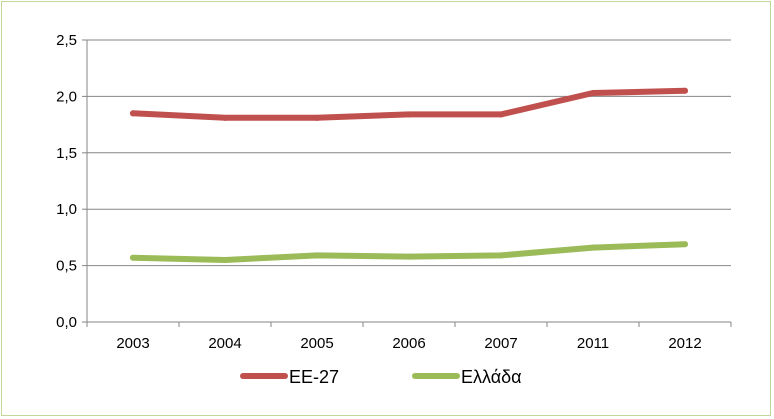  What do you see at coordinates (66, 322) in the screenshot?
I see `y-tick-label: 0,0` at bounding box center [66, 322].